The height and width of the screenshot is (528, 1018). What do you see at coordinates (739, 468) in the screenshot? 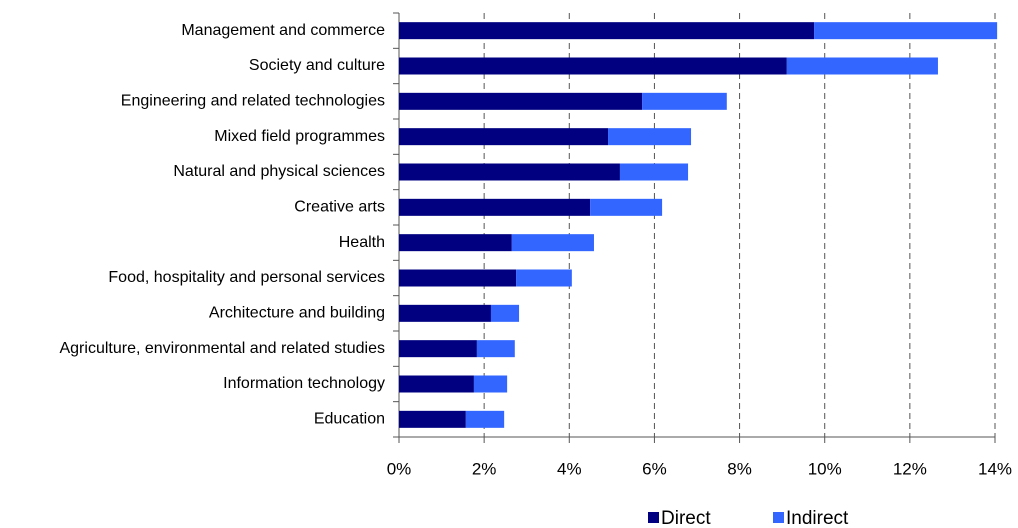
I see `x-tick-label: 8%` at bounding box center [739, 468].